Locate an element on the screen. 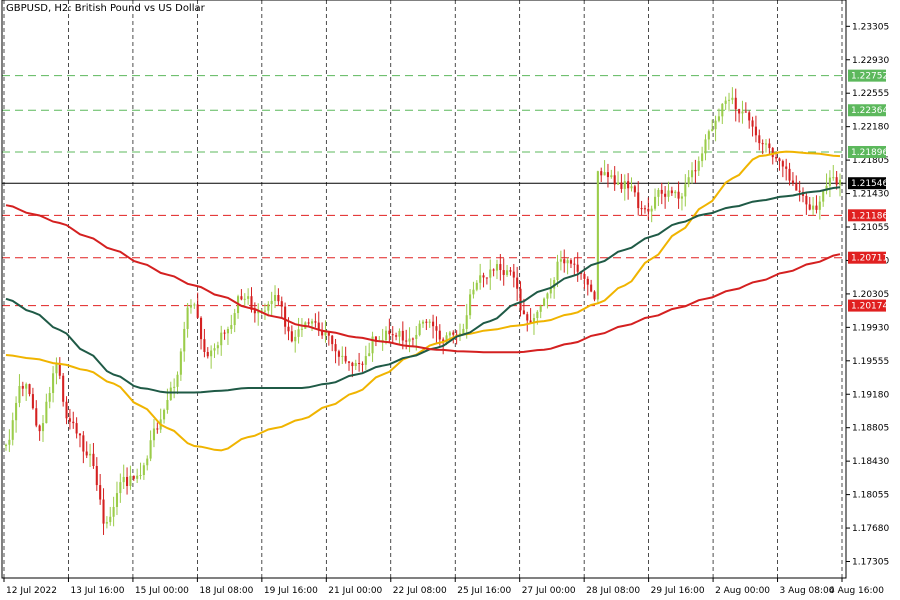  current-price-label: 1.21546 is located at coordinates (869, 184).